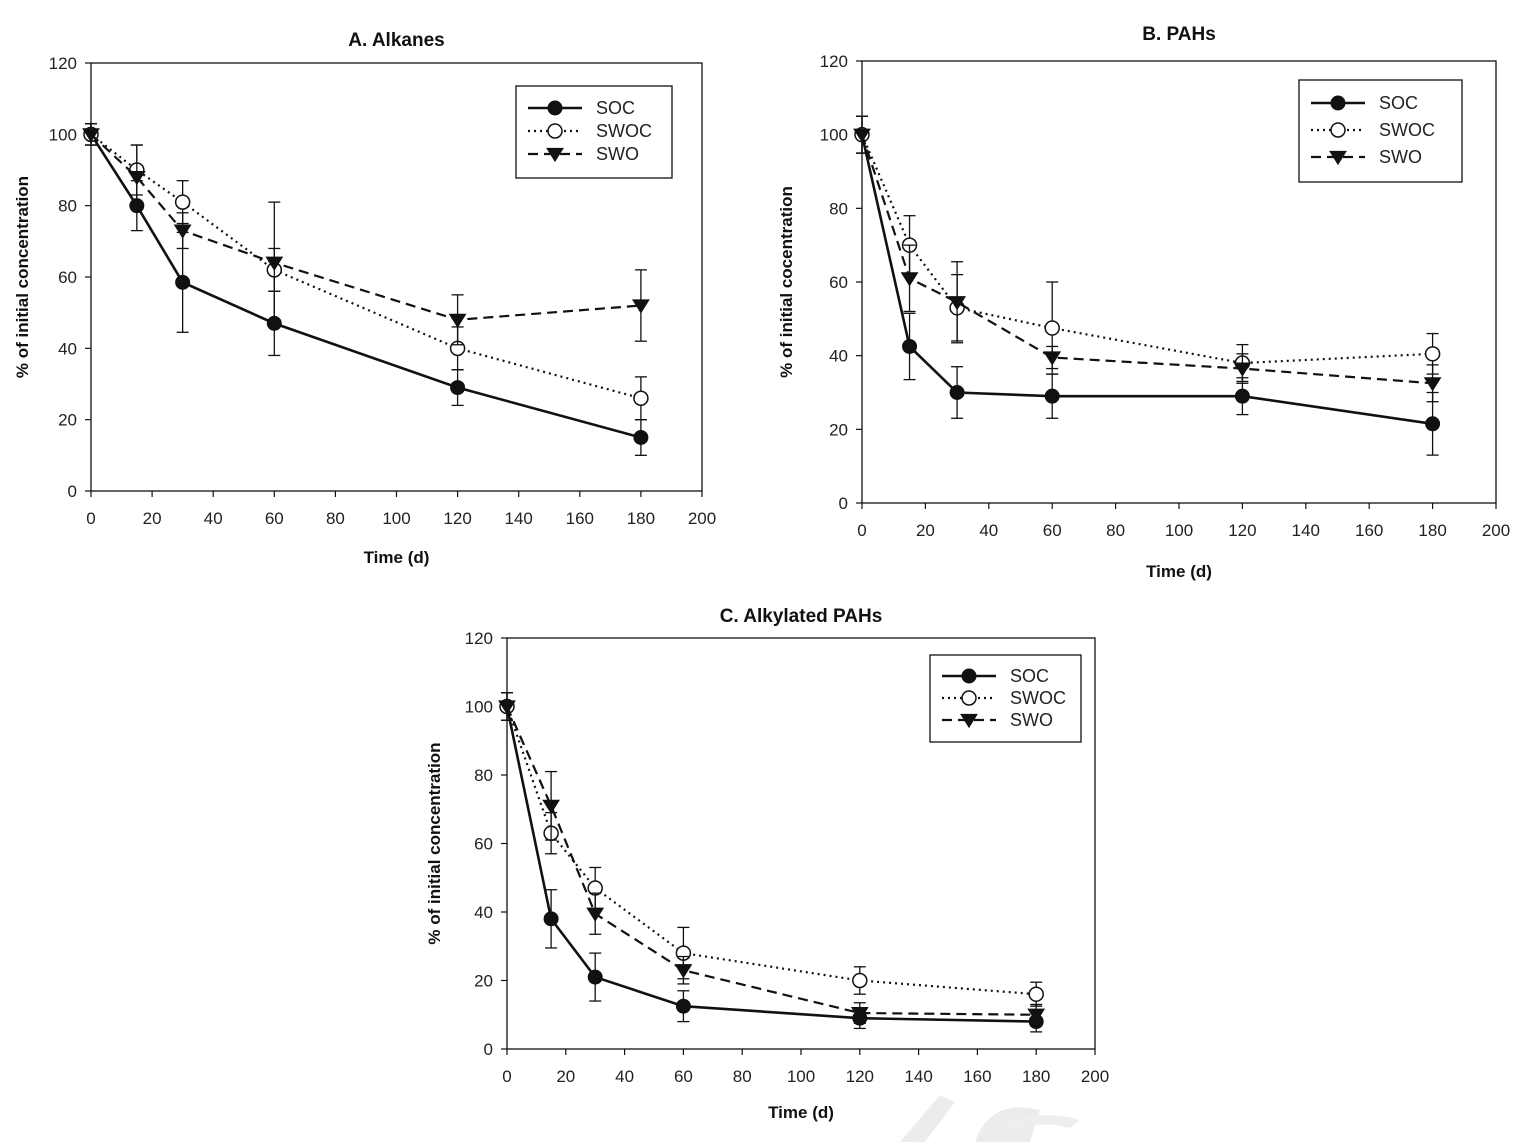 The image size is (1534, 1142). Describe the element at coordinates (274, 518) in the screenshot. I see `x-tick-label: 60` at that location.